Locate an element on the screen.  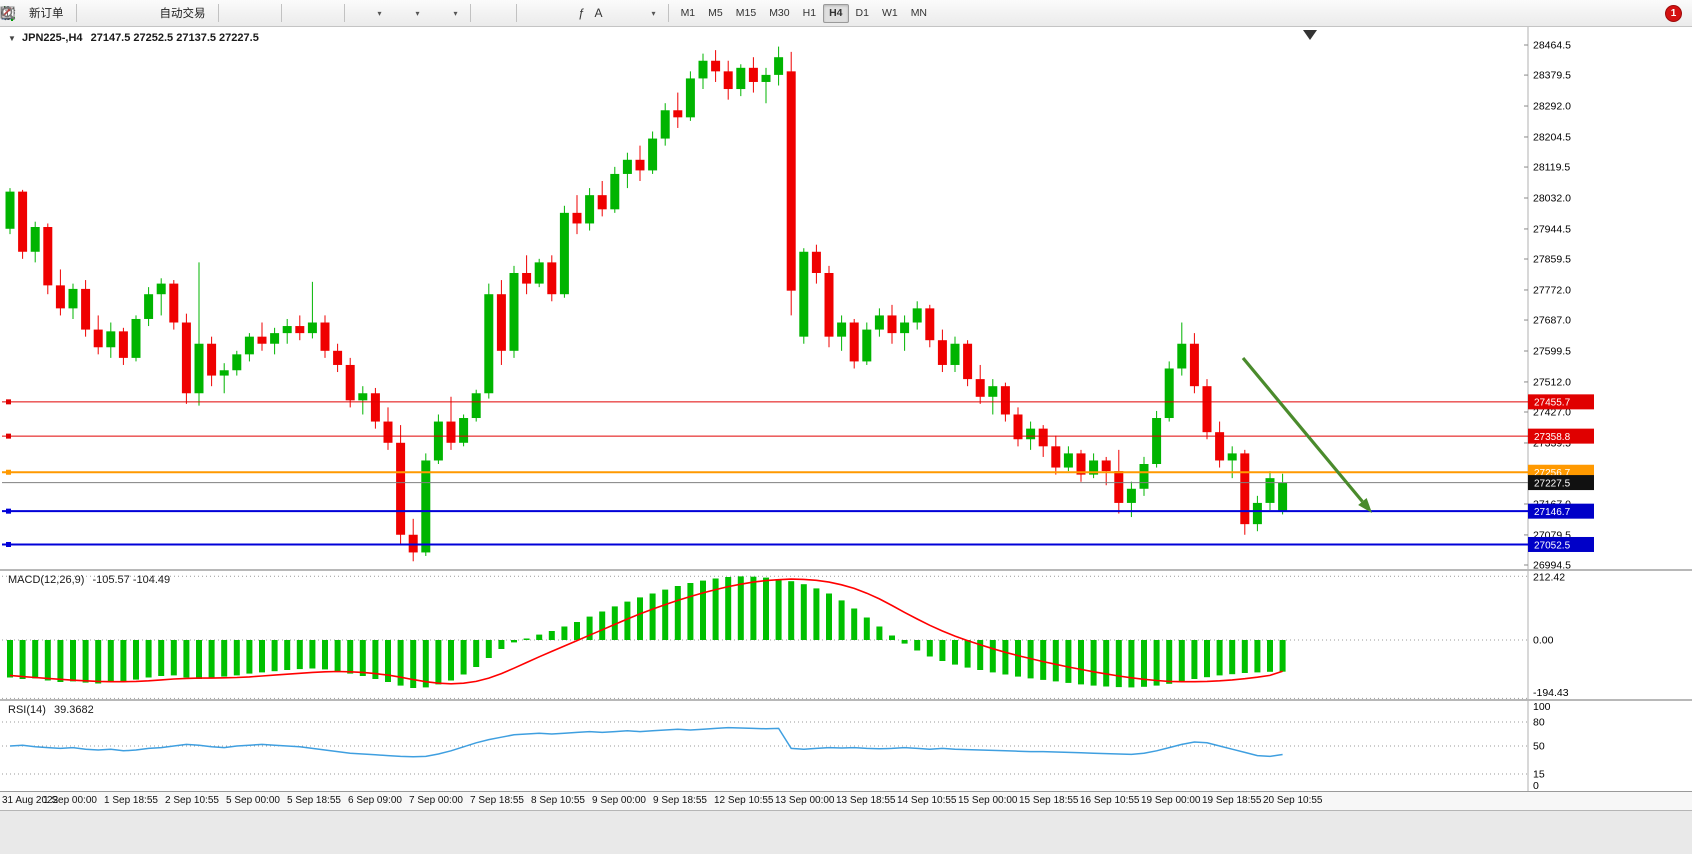
ohlc-values: 27147.5 27252.5 27137.5 27227.5 is located at coordinates (174, 38).